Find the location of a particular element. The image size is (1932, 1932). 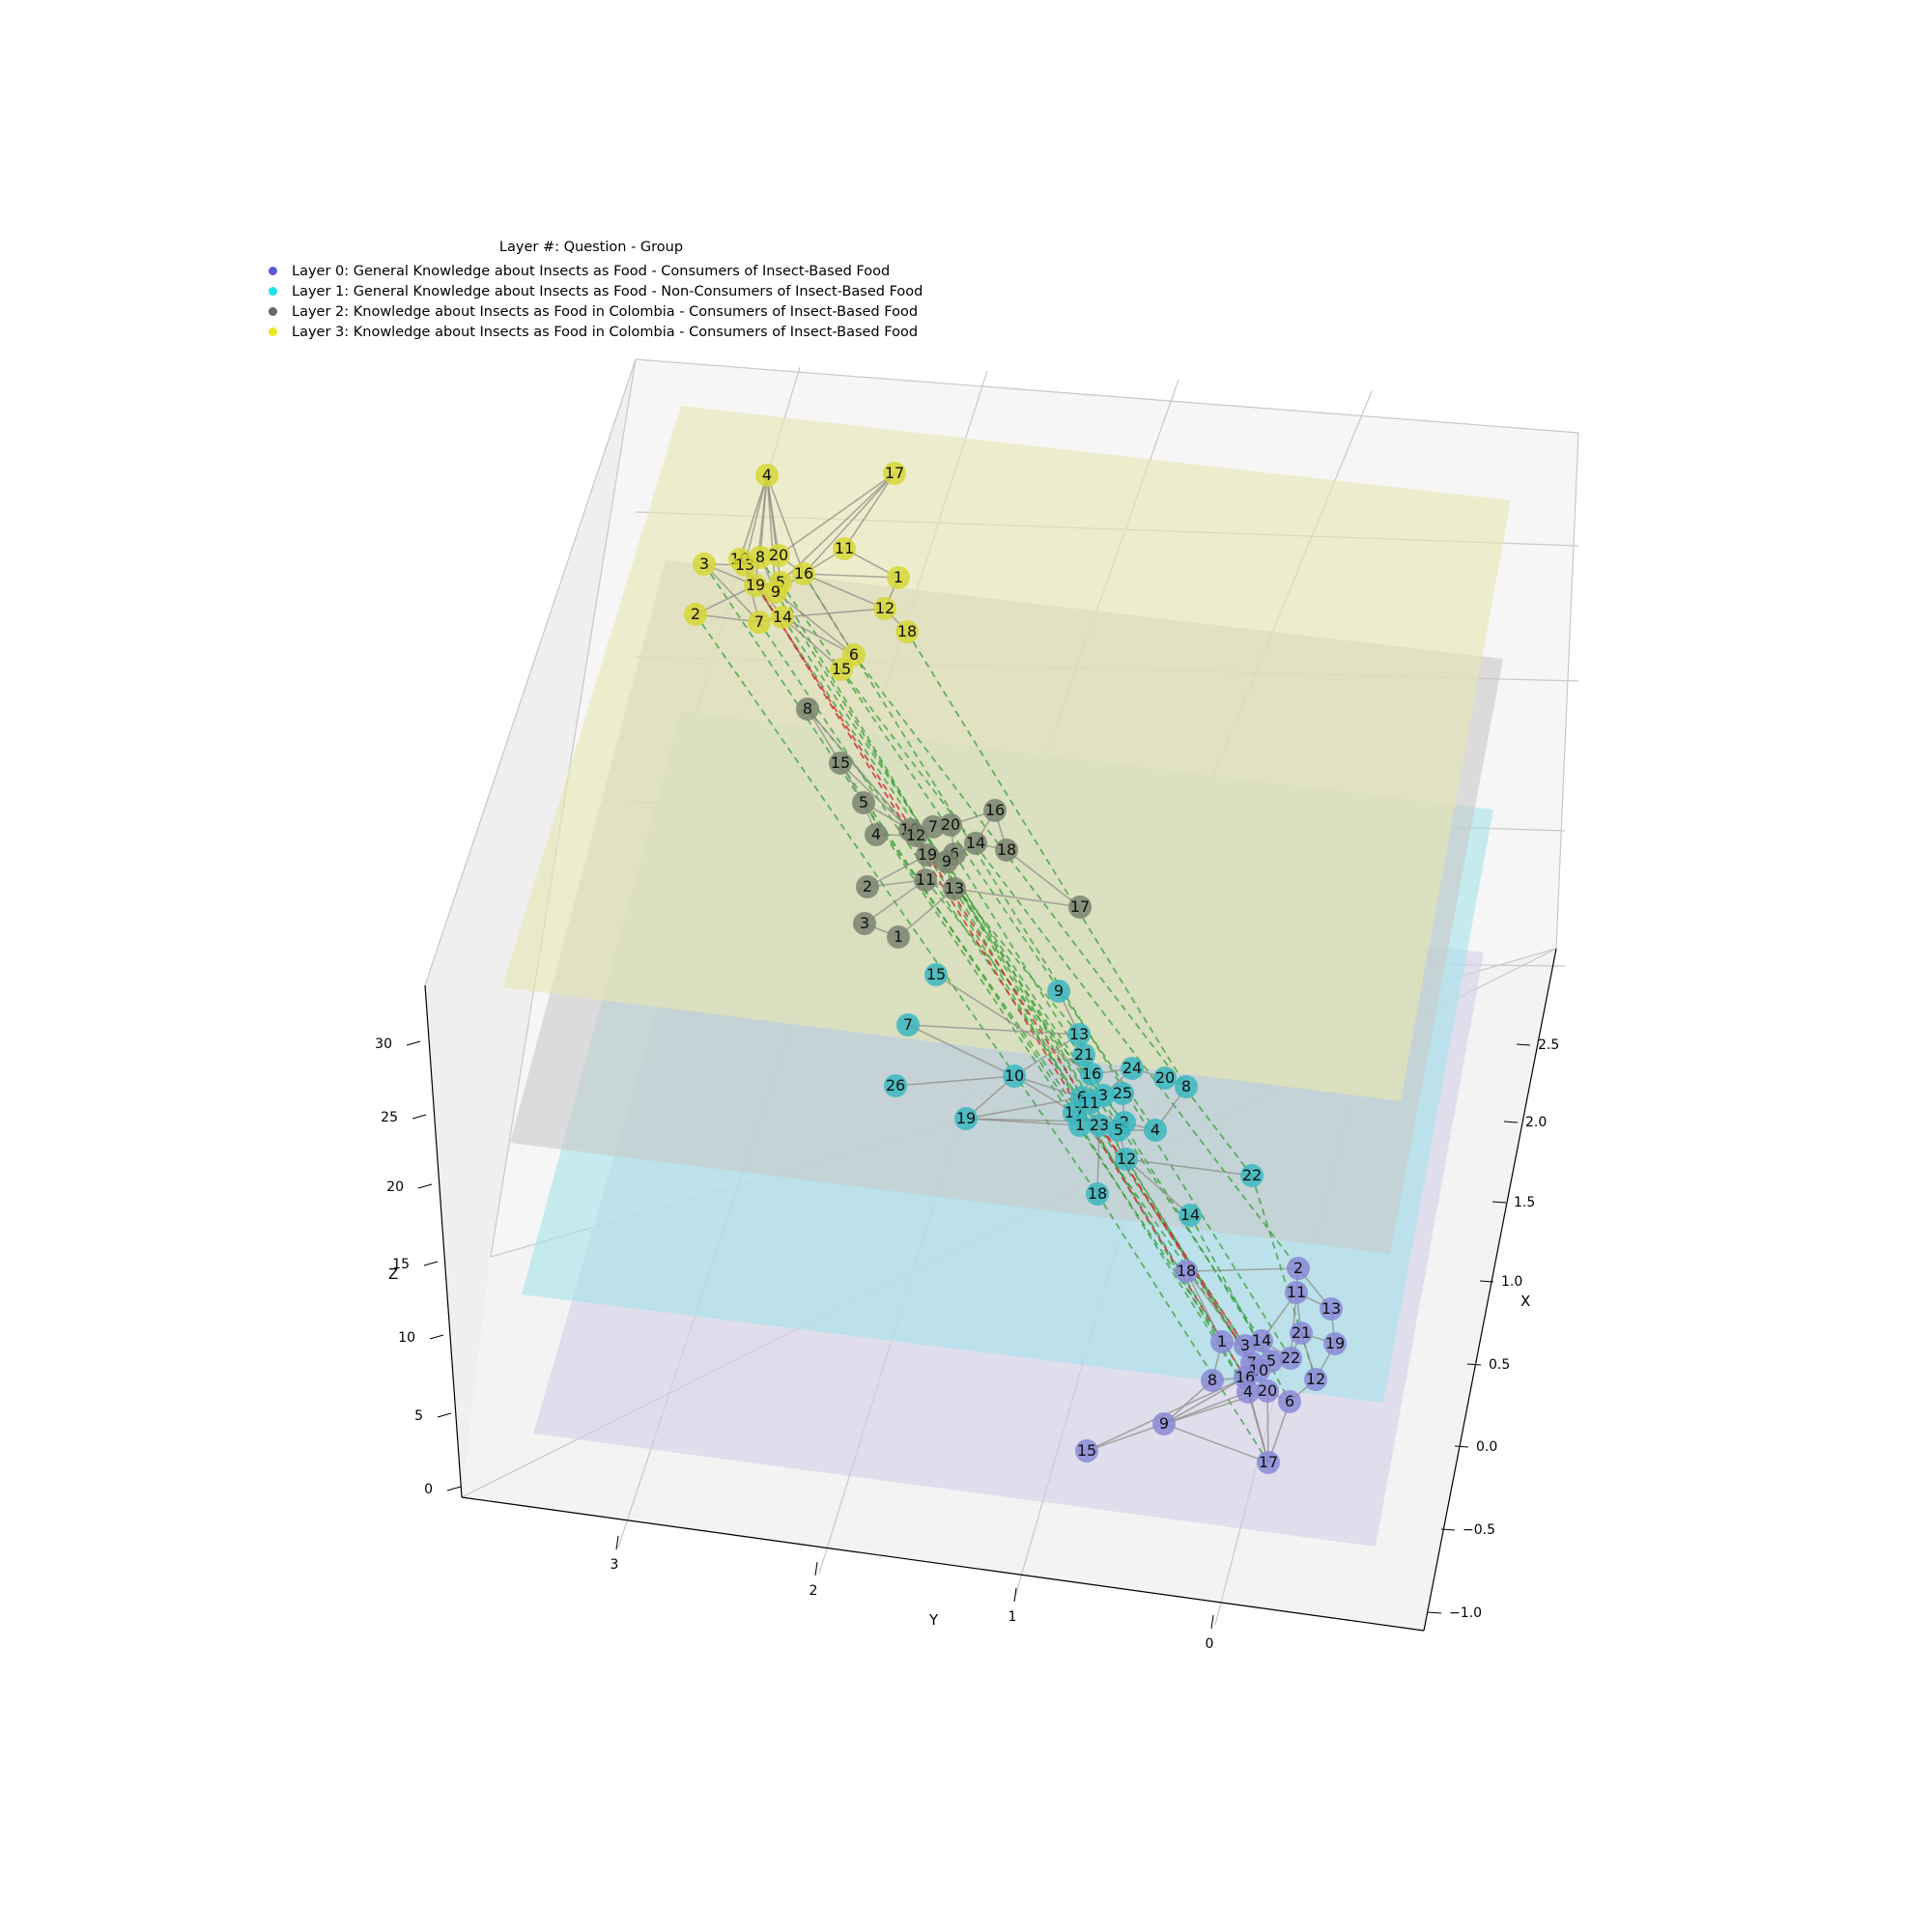

layer-1-node-21: 21 is located at coordinates (1083, 1054).